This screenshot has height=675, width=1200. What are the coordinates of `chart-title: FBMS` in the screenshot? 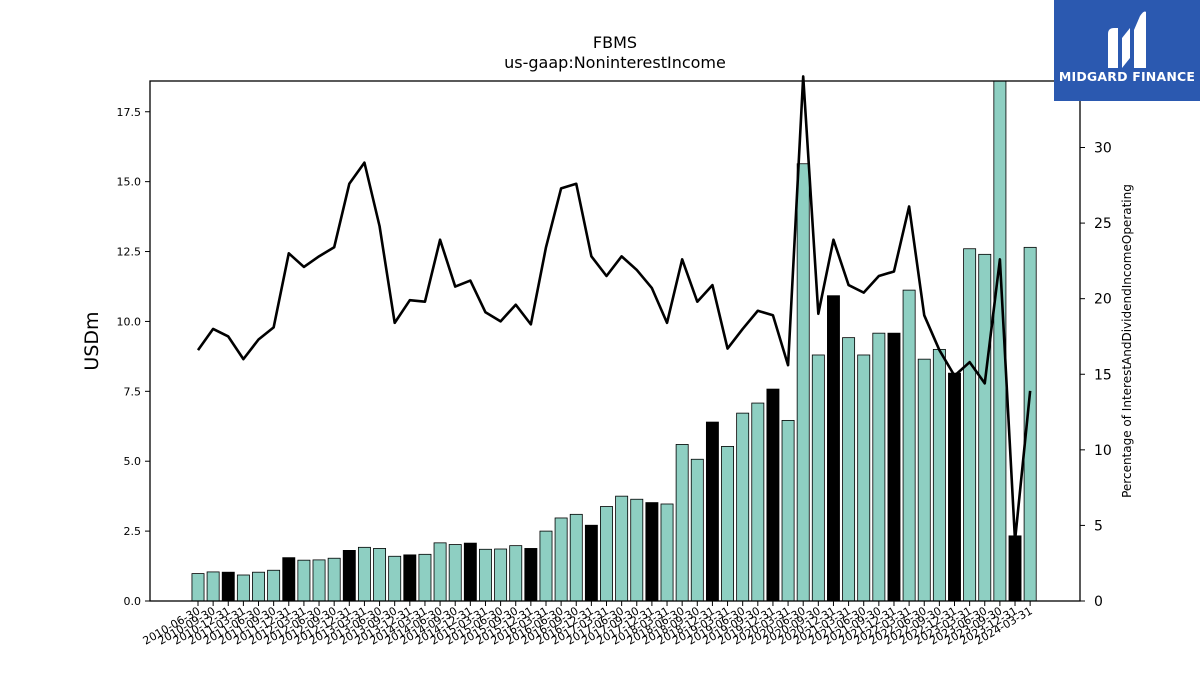 It's located at (615, 42).